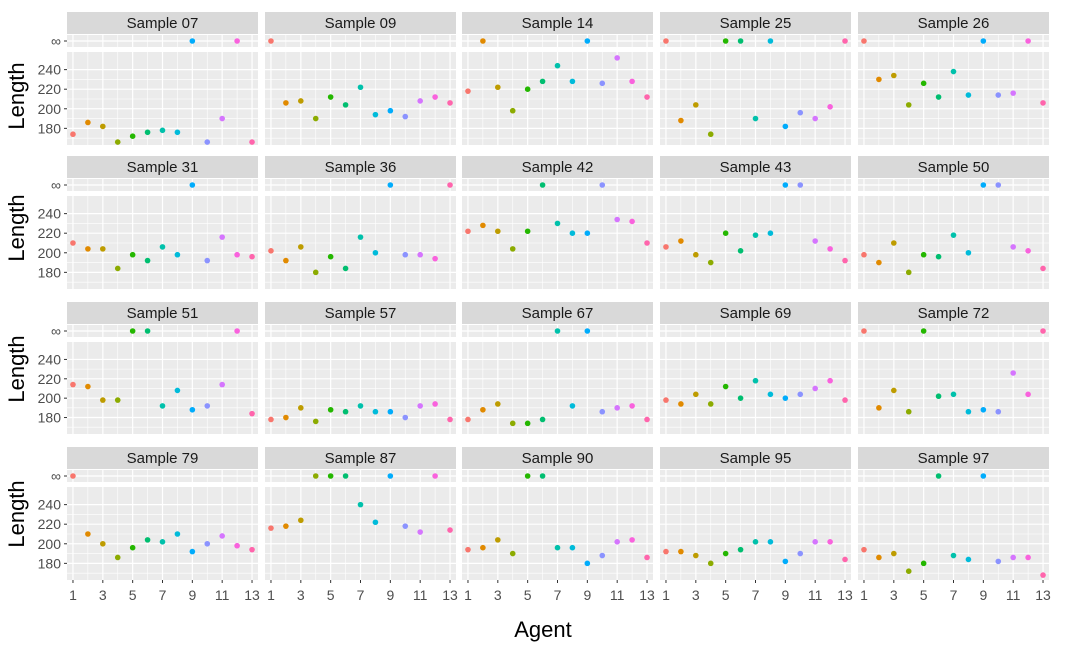 This screenshot has height=645, width=1065. I want to click on y-tick-label: 180, so click(50, 272).